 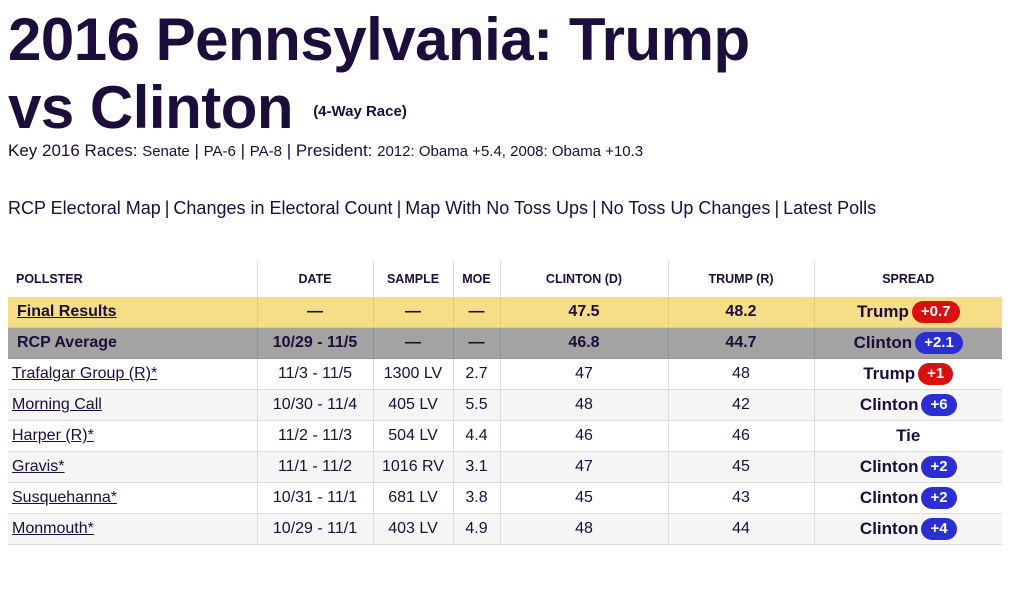 What do you see at coordinates (935, 312) in the screenshot?
I see `spread-value-badge: +0.7` at bounding box center [935, 312].